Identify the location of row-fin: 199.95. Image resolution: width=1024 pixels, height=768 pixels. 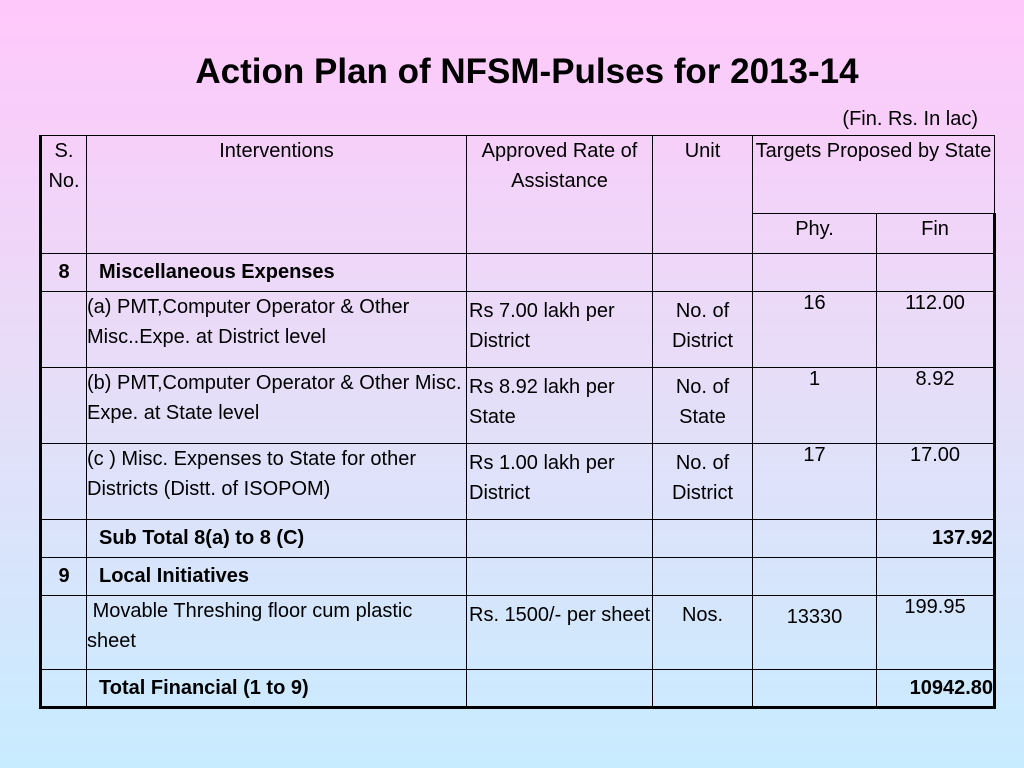
(936, 632).